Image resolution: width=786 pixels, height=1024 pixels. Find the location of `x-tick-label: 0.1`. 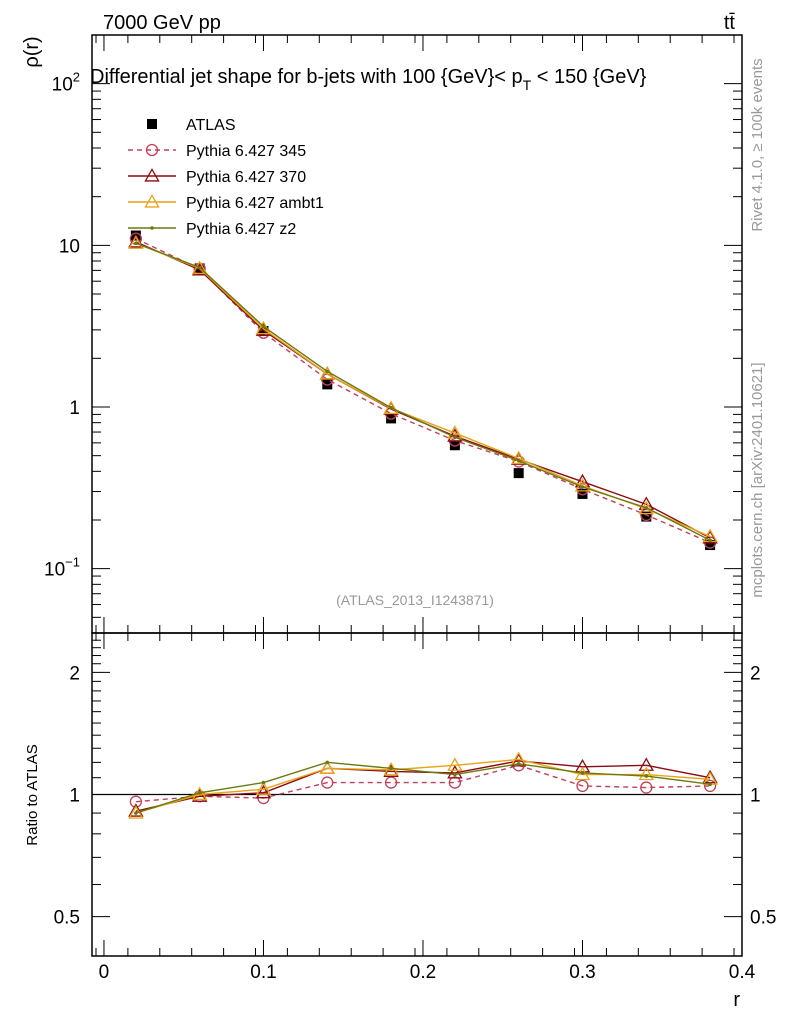

x-tick-label: 0.1 is located at coordinates (263, 972).